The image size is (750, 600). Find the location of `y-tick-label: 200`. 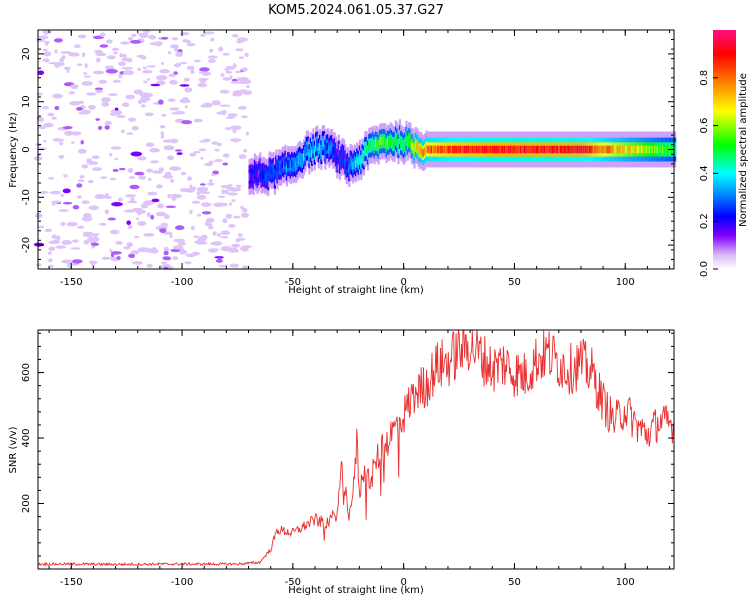

y-tick-label: 200 is located at coordinates (26, 503).